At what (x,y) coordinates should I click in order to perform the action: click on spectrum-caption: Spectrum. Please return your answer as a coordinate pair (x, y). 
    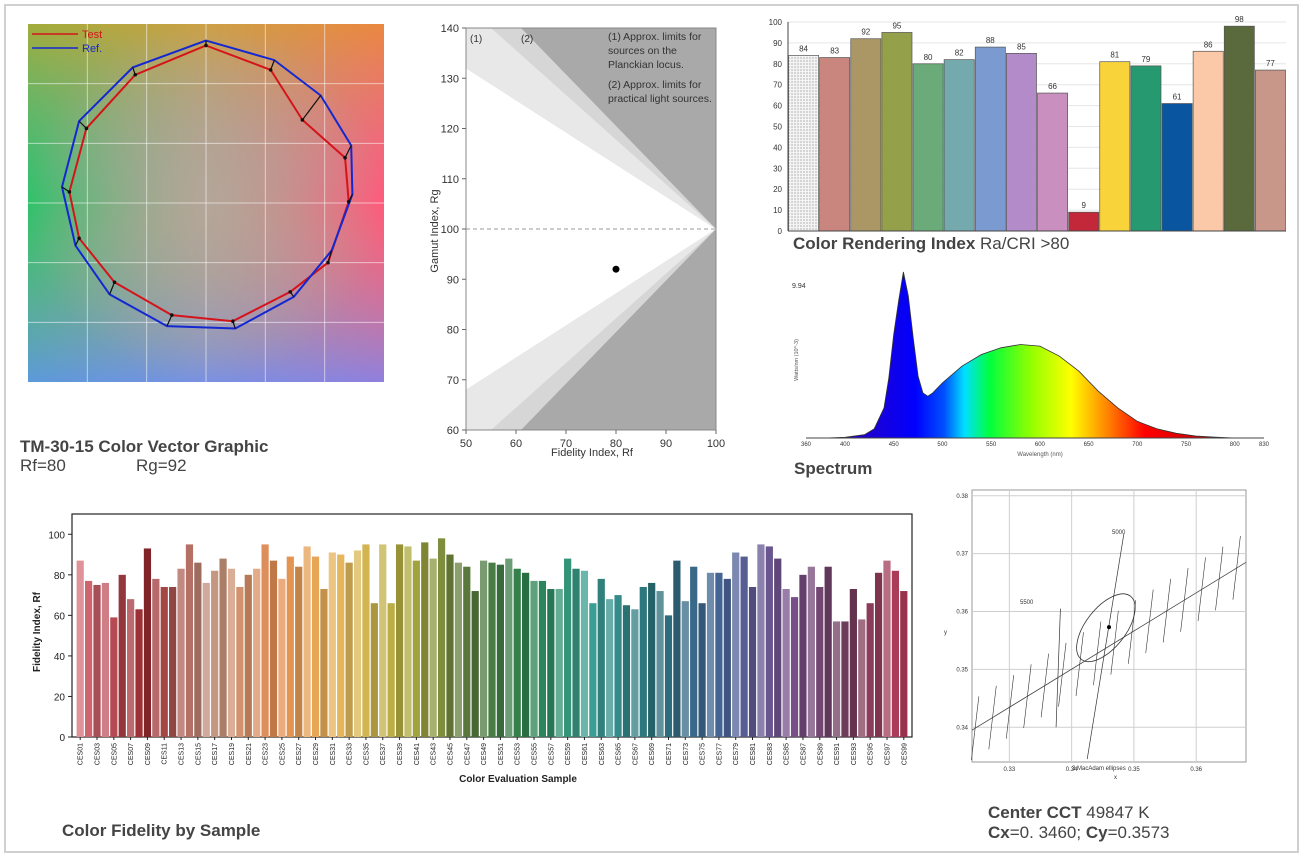
    Looking at the image, I should click on (833, 468).